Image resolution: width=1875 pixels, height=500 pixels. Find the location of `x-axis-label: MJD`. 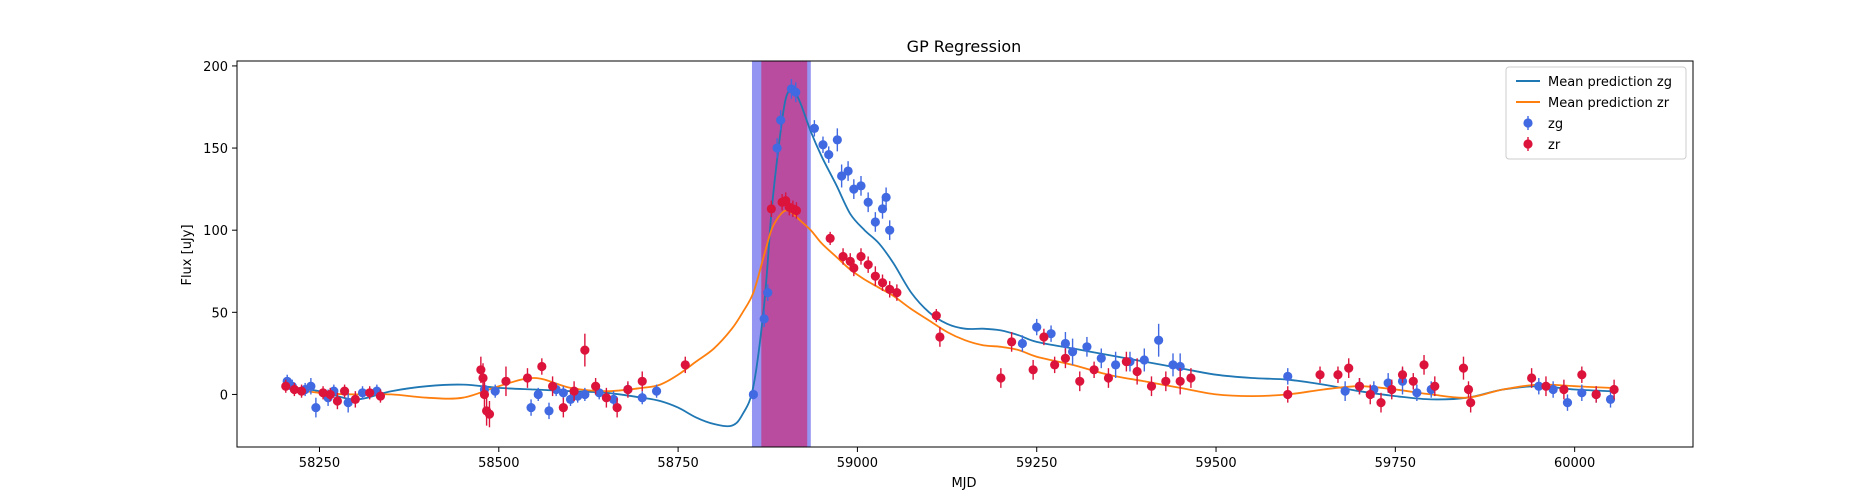

x-axis-label: MJD is located at coordinates (963, 483).